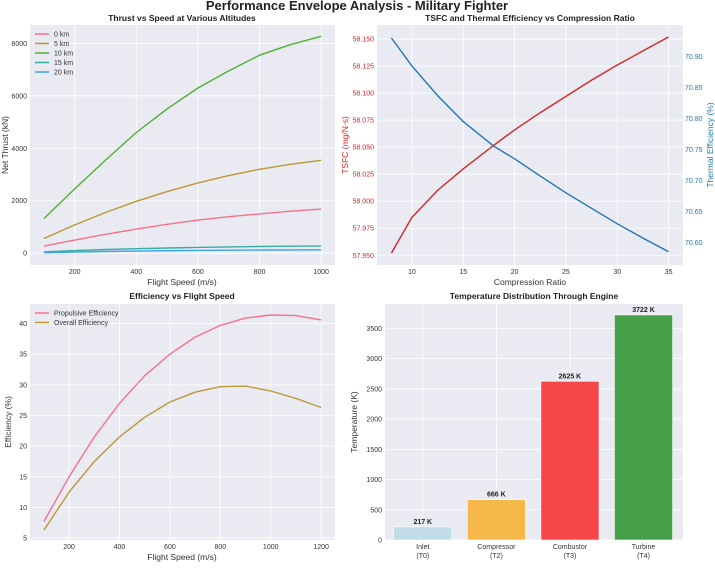 This screenshot has height=571, width=715. I want to click on bar-data-label: 666 K, so click(496, 495).